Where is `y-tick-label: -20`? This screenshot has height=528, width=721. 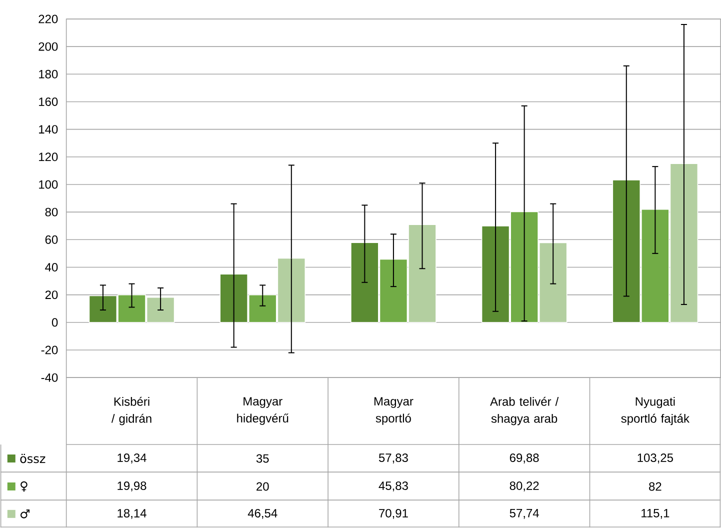
y-tick-label: -20 is located at coordinates (49, 350).